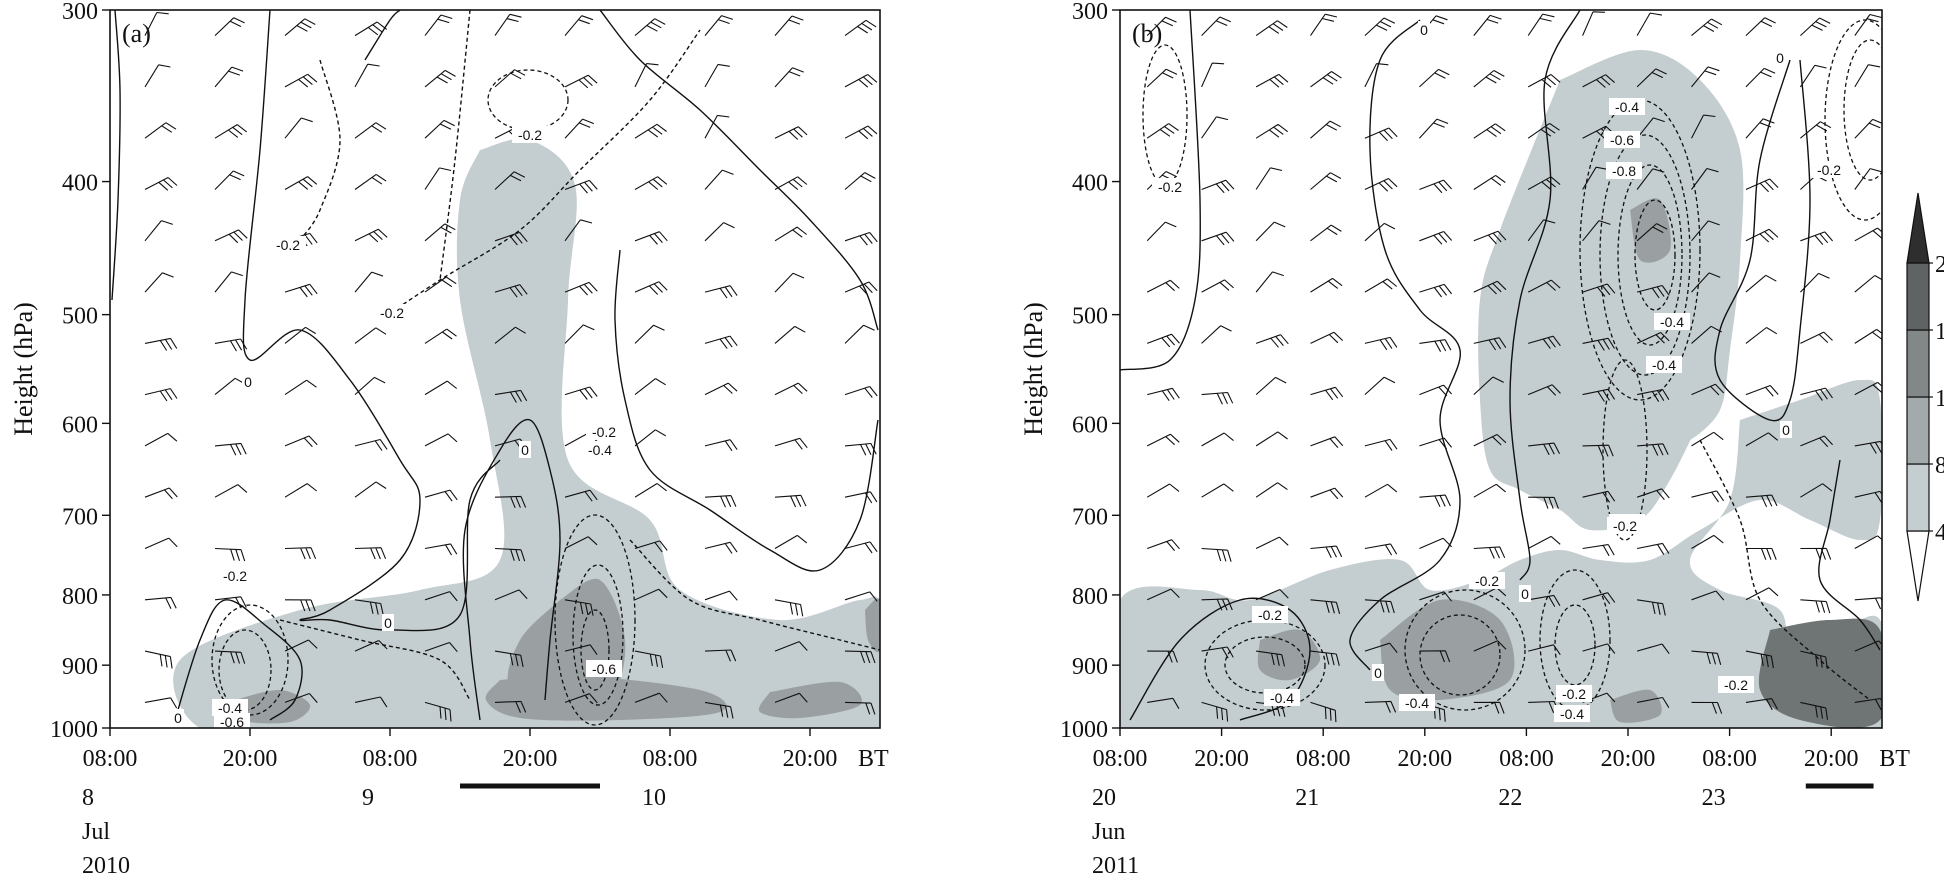 This screenshot has height=873, width=1944. What do you see at coordinates (23, 369) in the screenshot?
I see `y-axis-label: Height (hPa)` at bounding box center [23, 369].